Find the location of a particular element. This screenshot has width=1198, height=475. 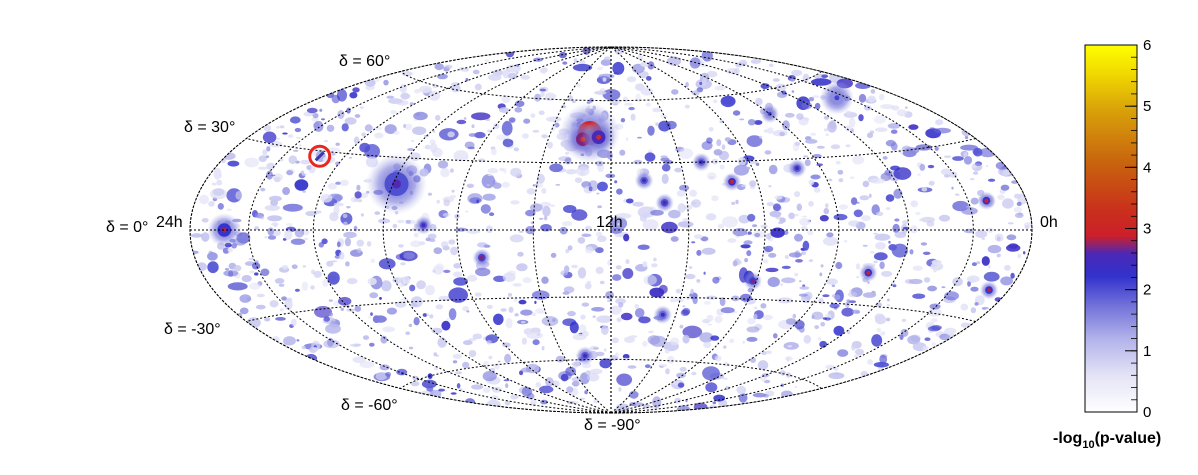

colorbar-ticks: 0 1 2 3 4 5 6 is located at coordinates (1138, 229).